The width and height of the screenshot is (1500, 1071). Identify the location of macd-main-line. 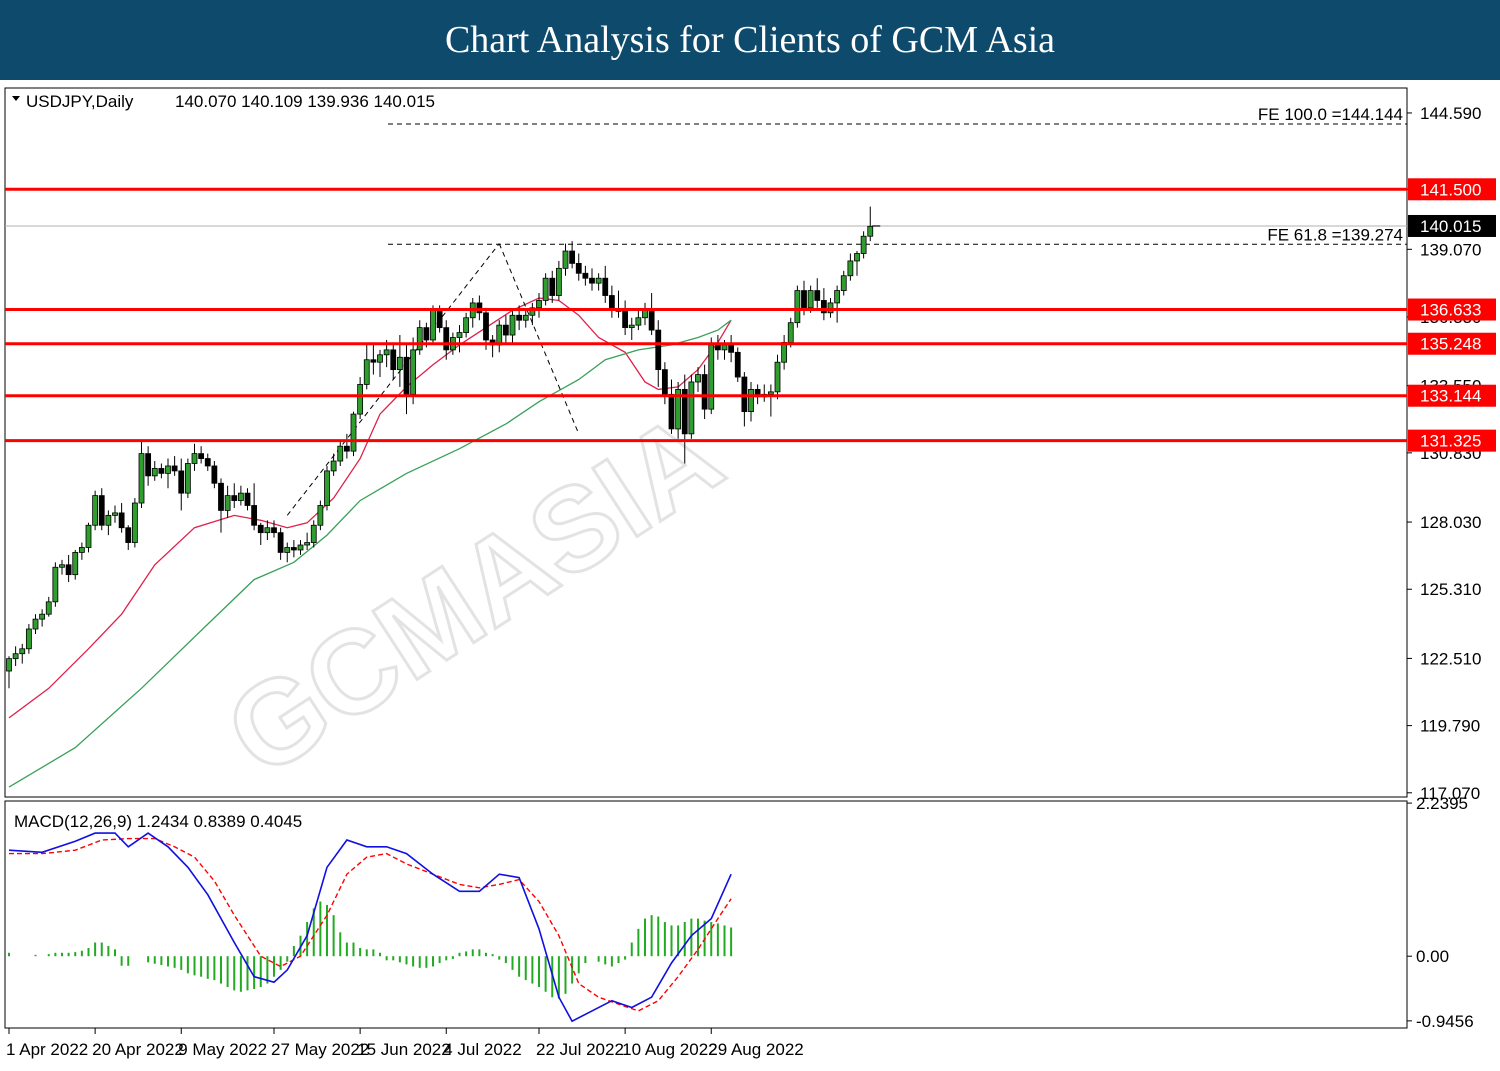
(370, 927).